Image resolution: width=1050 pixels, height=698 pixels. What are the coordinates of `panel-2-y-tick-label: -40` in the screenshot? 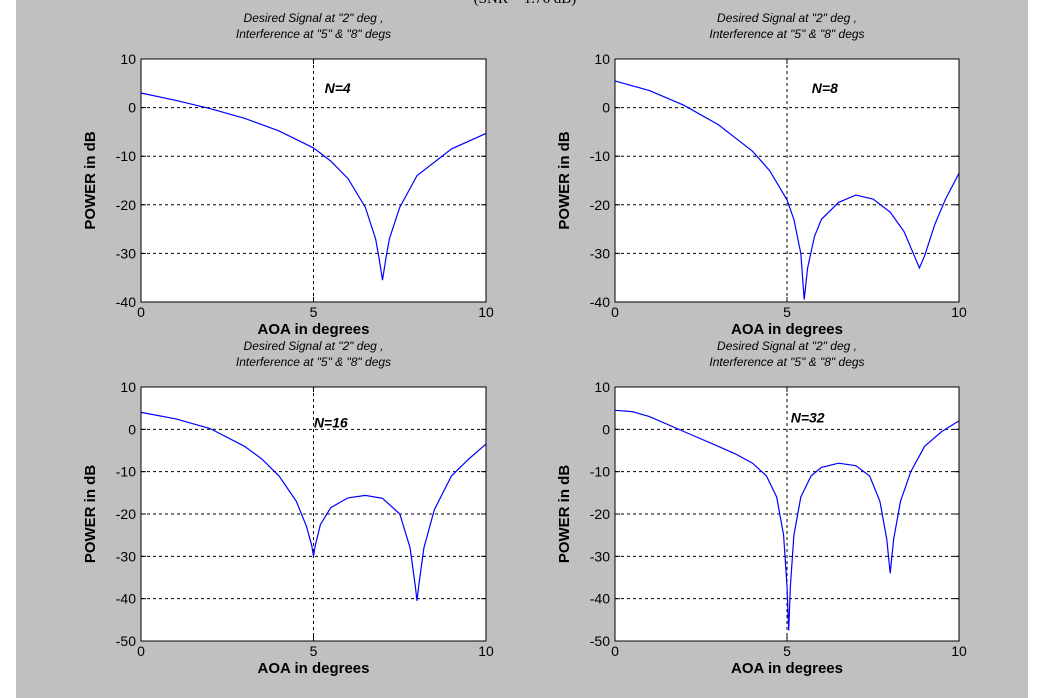 It's located at (600, 302).